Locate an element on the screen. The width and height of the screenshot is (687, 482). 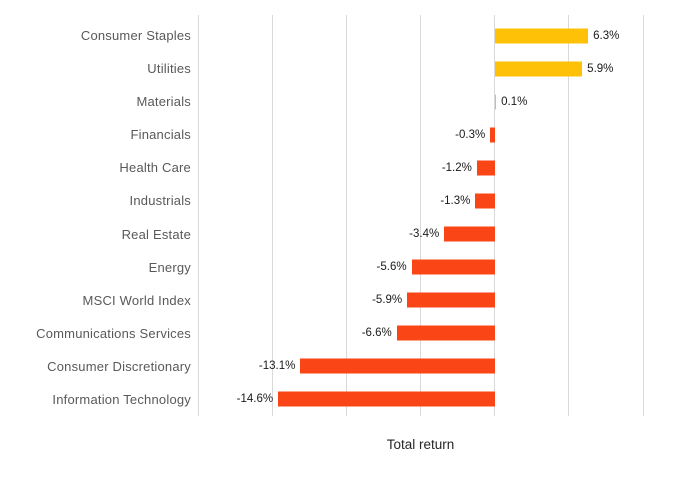
category-label: Consumer Staples is located at coordinates (135, 36).